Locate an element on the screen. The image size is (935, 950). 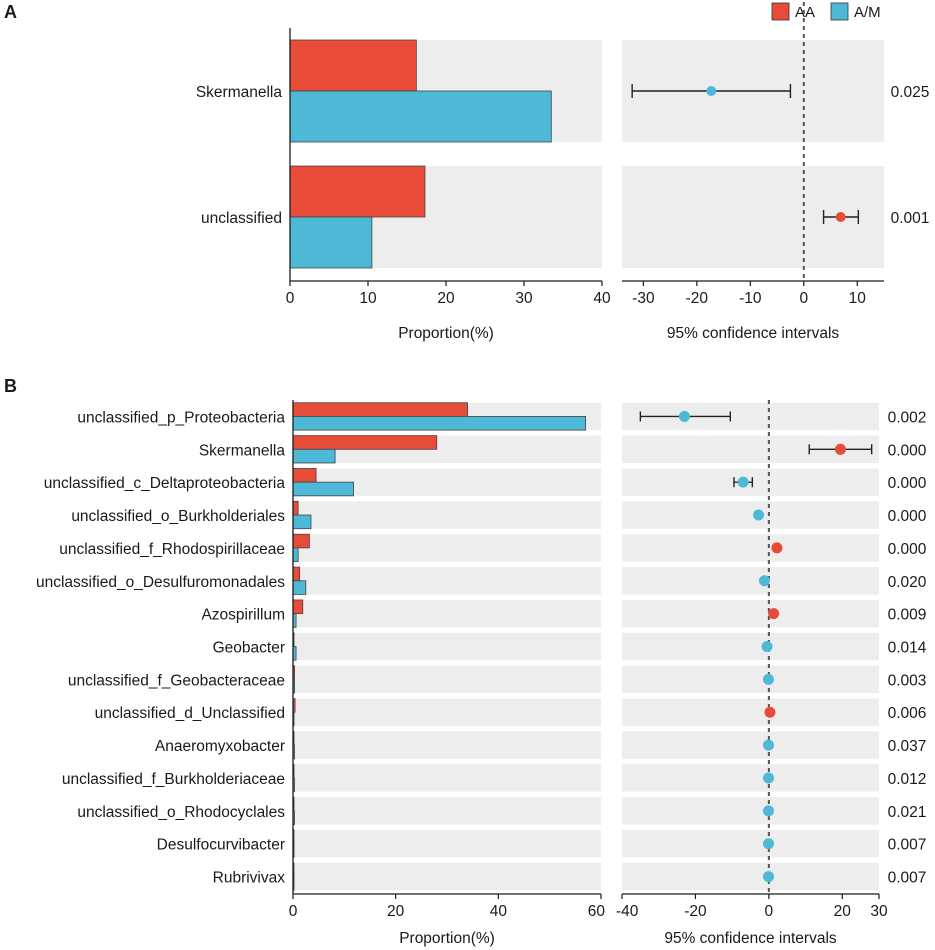
p-value: 0.021 is located at coordinates (907, 812).